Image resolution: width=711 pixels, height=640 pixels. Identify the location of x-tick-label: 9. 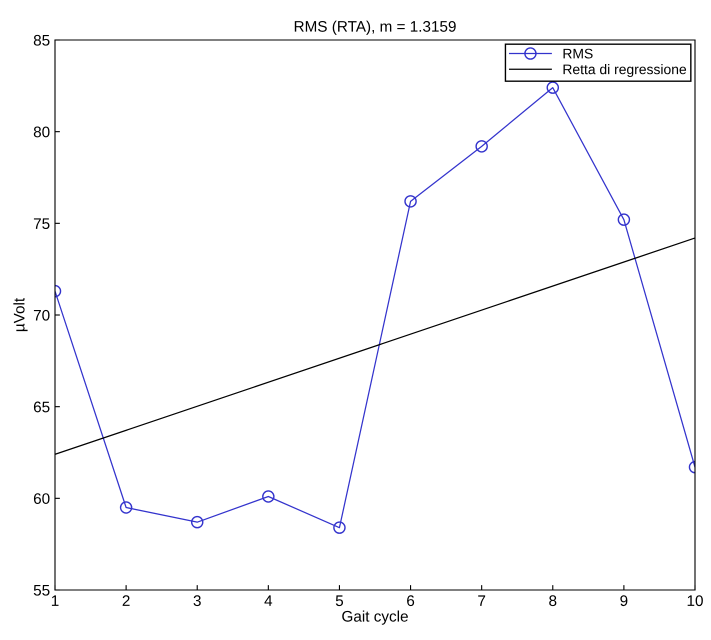
(624, 600).